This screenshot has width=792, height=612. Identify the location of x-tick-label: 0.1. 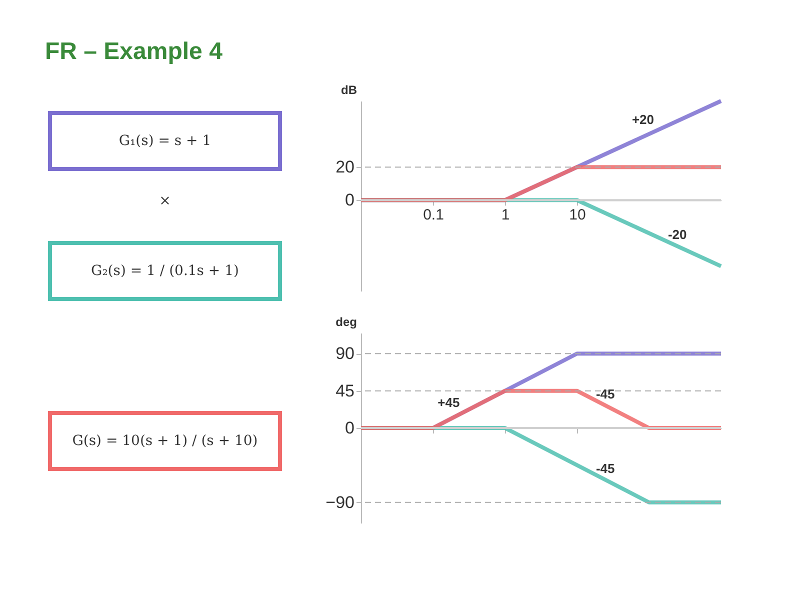
(433, 215).